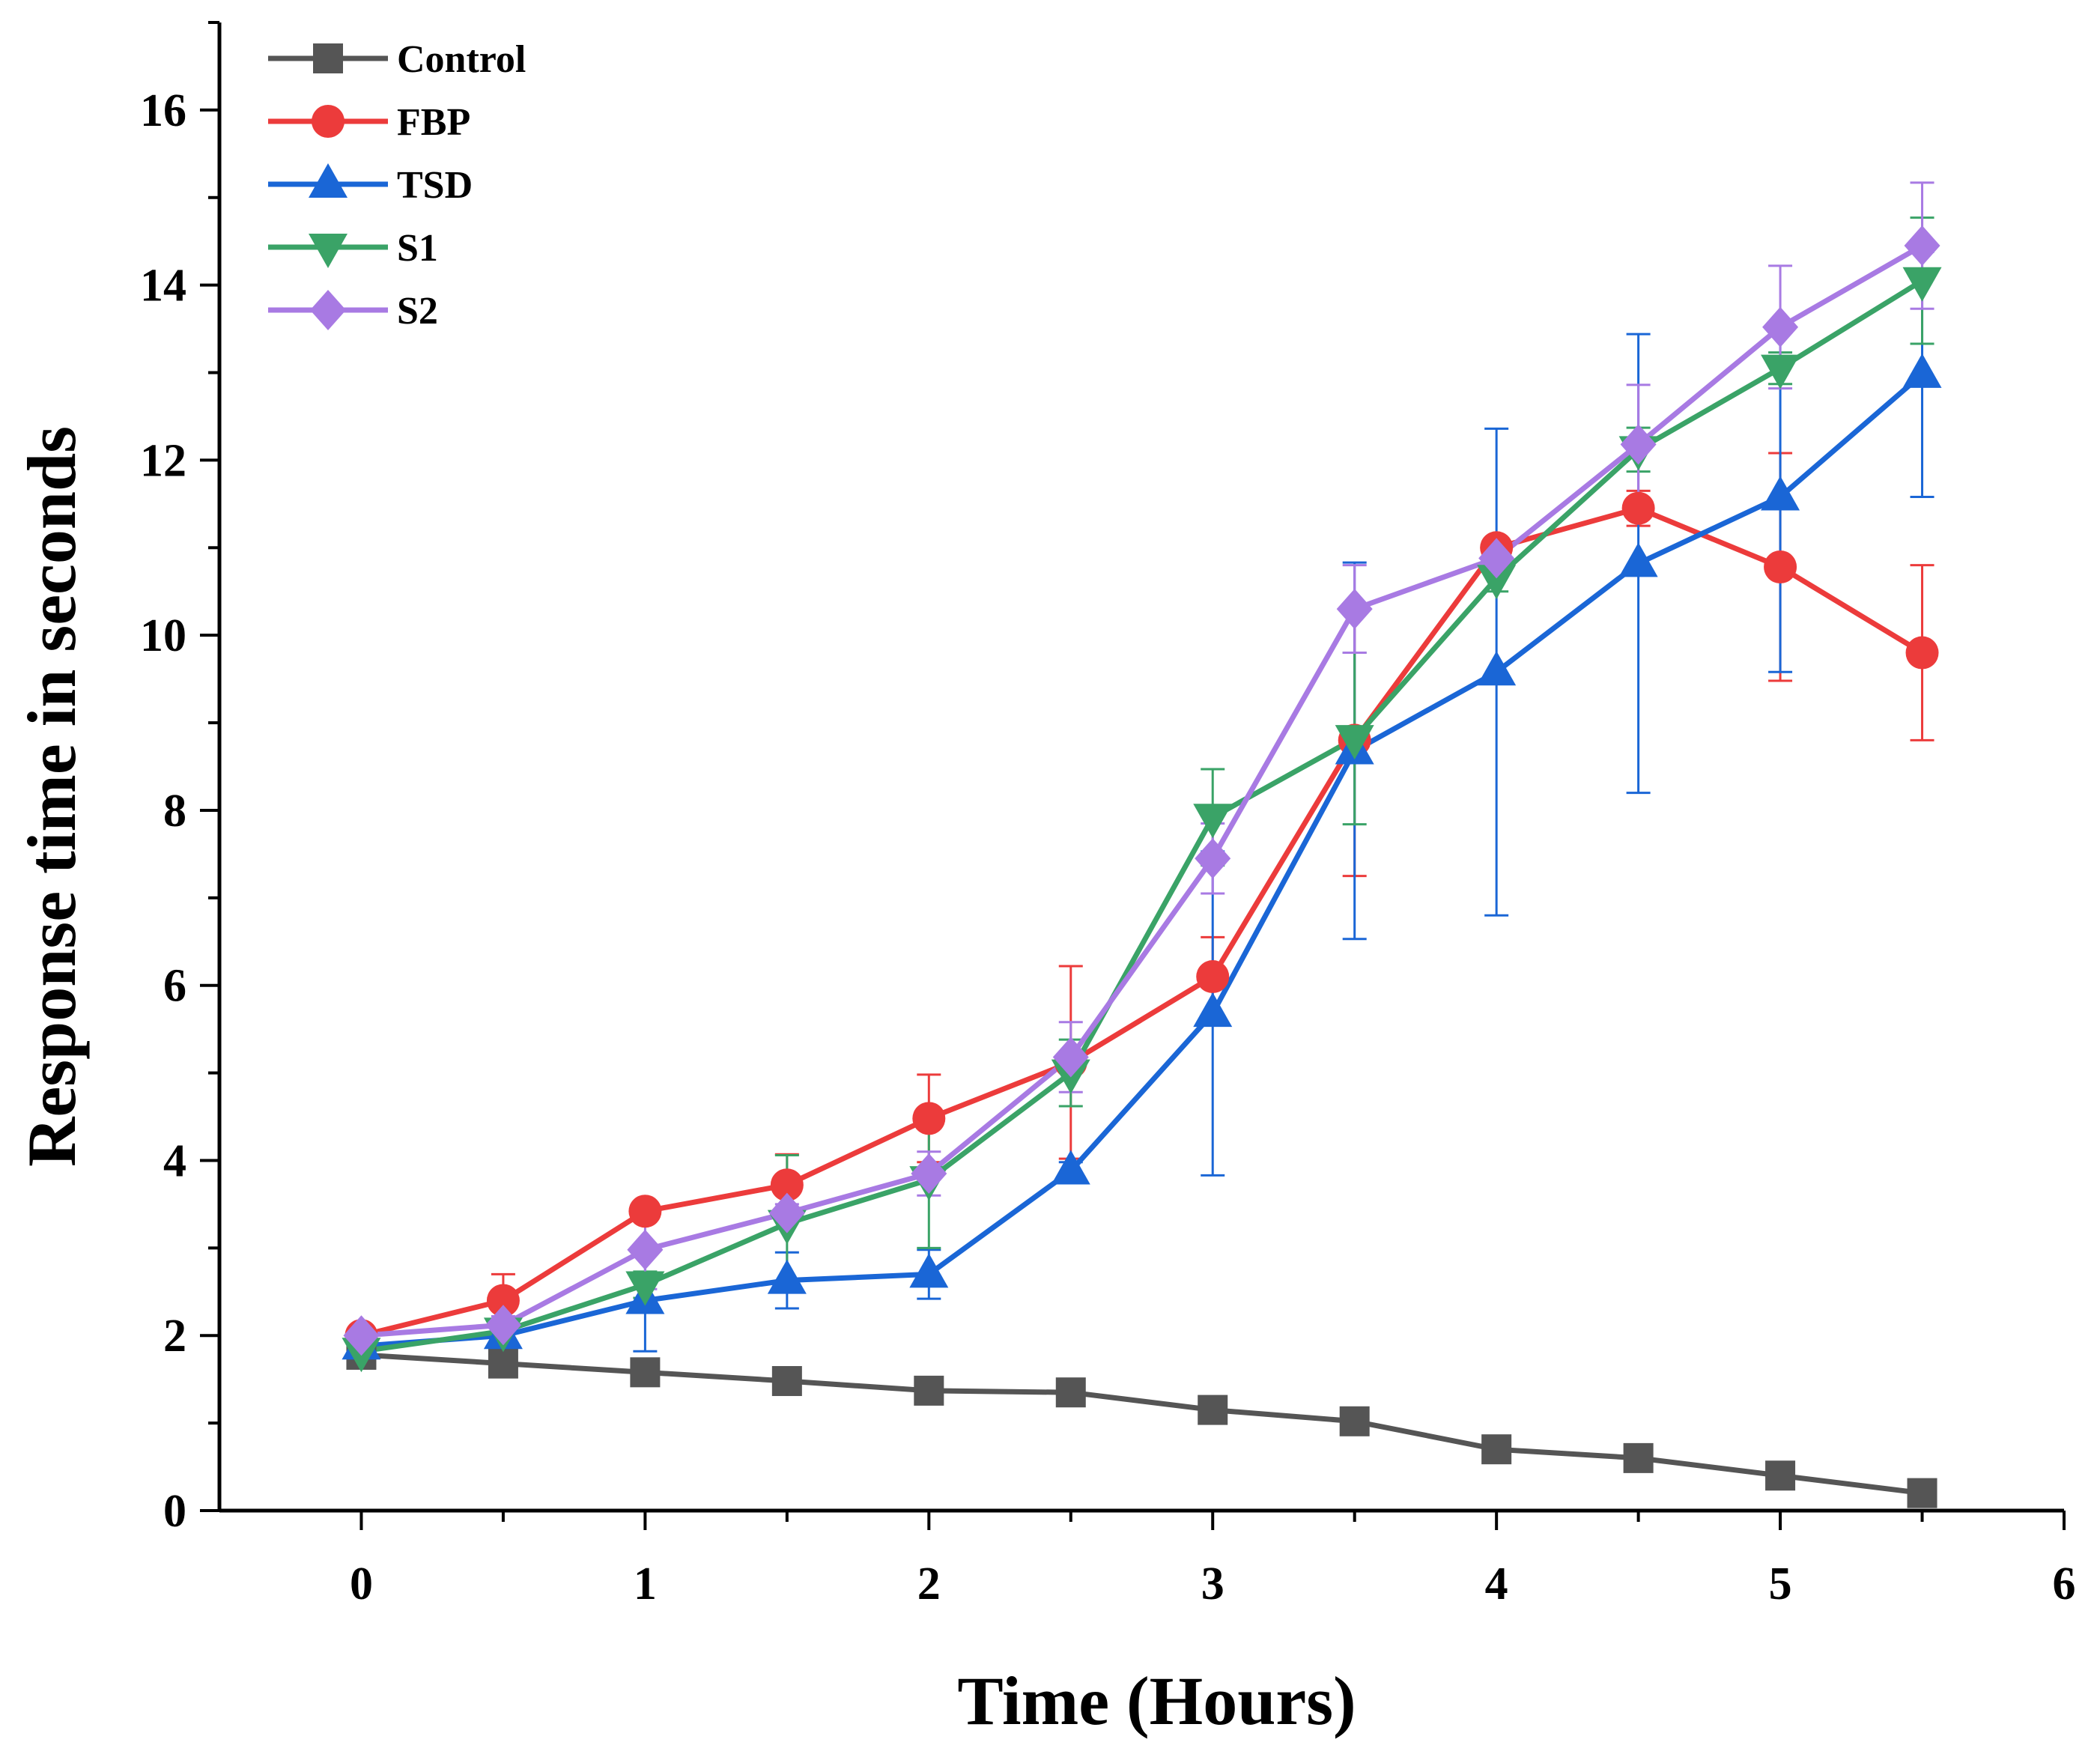 Image resolution: width=2100 pixels, height=1757 pixels. I want to click on control-legend-marker, so click(328, 58).